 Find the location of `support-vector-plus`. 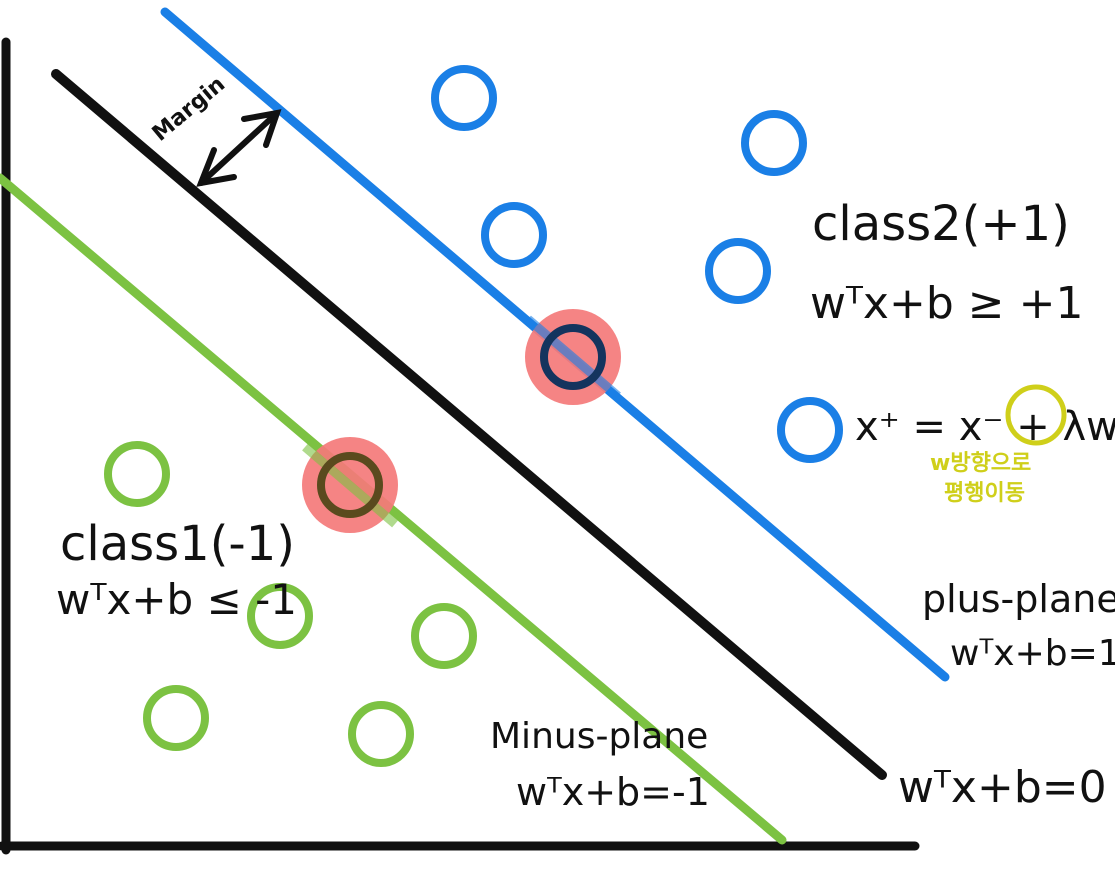

support-vector-plus is located at coordinates (573, 357).